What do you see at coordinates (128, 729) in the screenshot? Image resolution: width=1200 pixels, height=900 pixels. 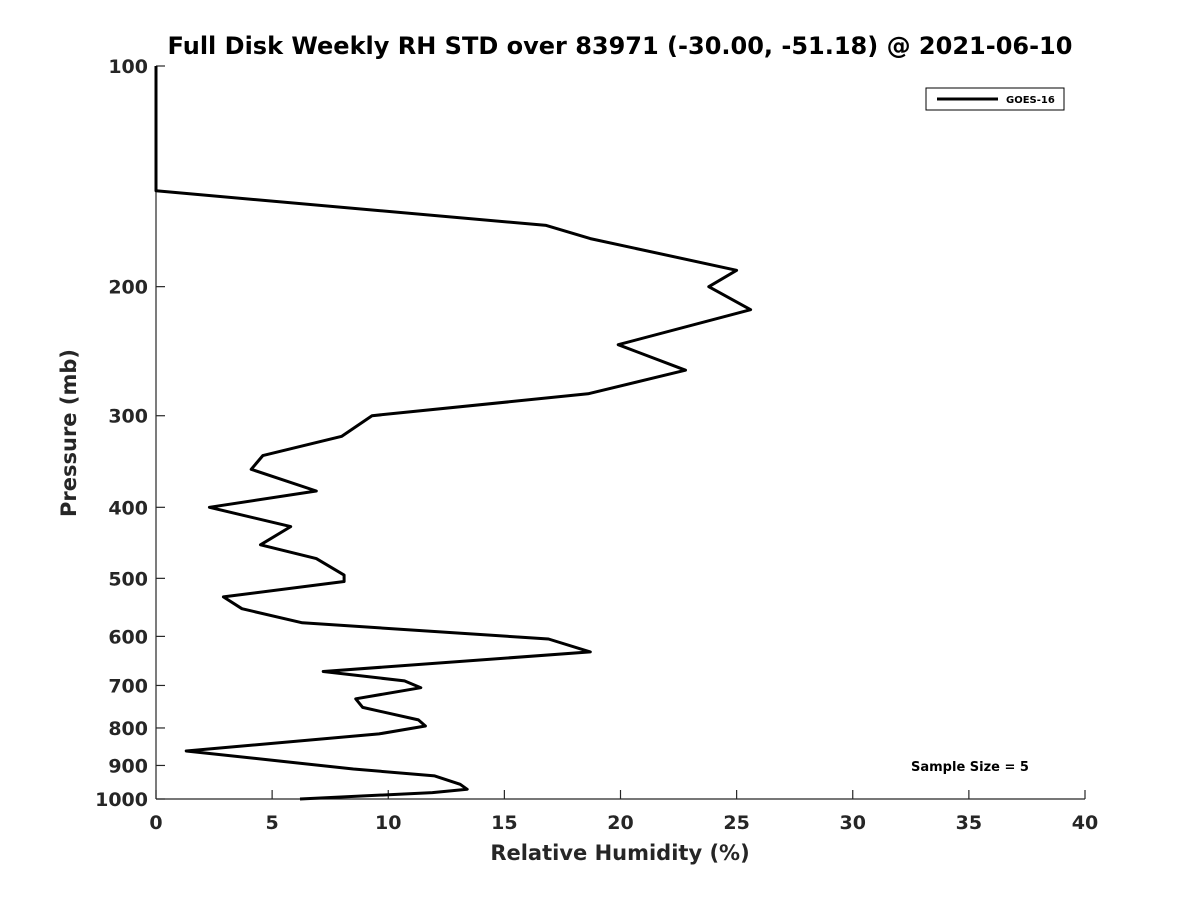 I see `y-tick-label: 800` at bounding box center [128, 729].